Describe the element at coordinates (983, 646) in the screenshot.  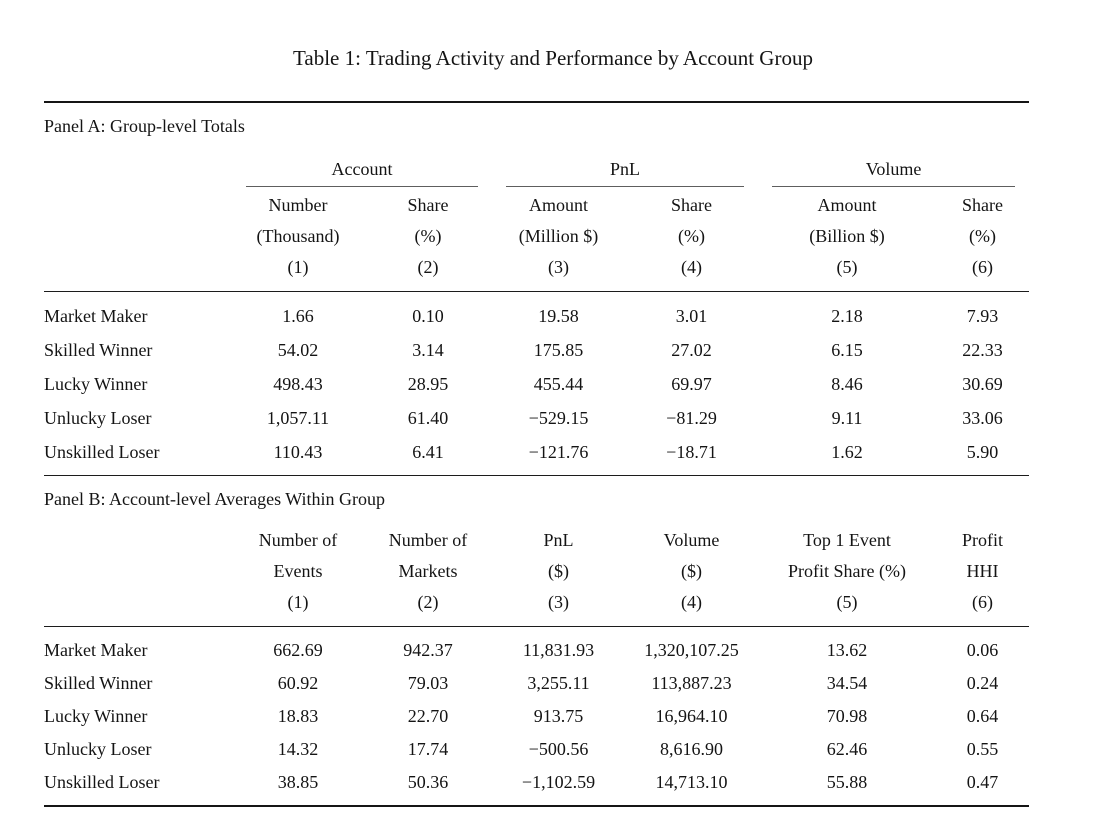
I see `cell: 0.06` at that location.